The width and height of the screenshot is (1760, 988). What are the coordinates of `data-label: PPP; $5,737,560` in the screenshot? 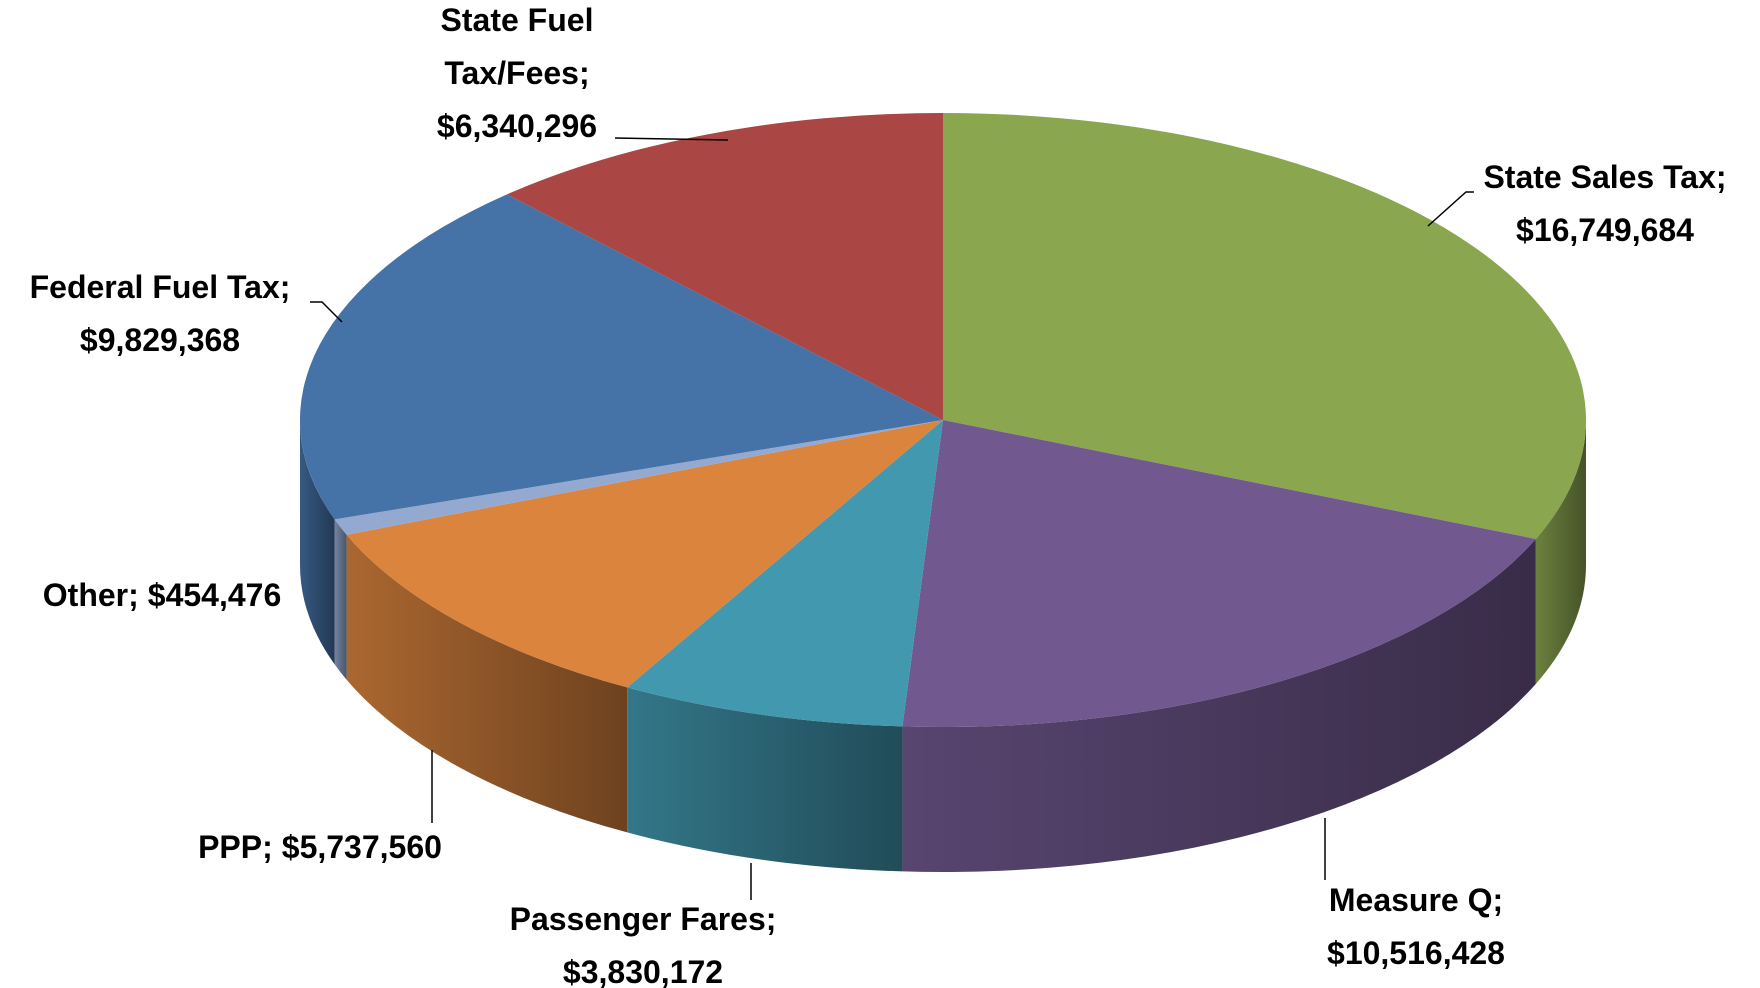 It's located at (320, 847).